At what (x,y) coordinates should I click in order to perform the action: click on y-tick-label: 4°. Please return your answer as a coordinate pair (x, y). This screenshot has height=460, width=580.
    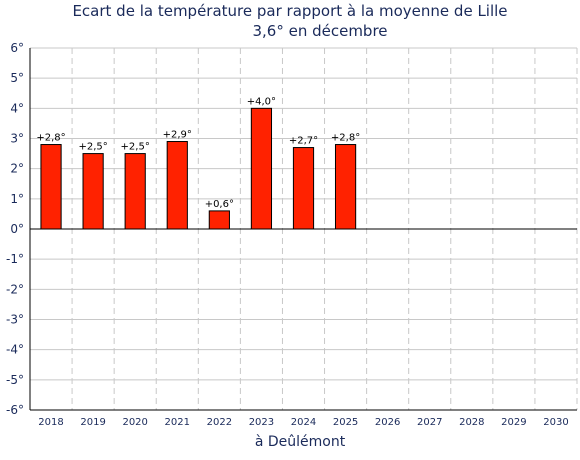
    Looking at the image, I should click on (17, 108).